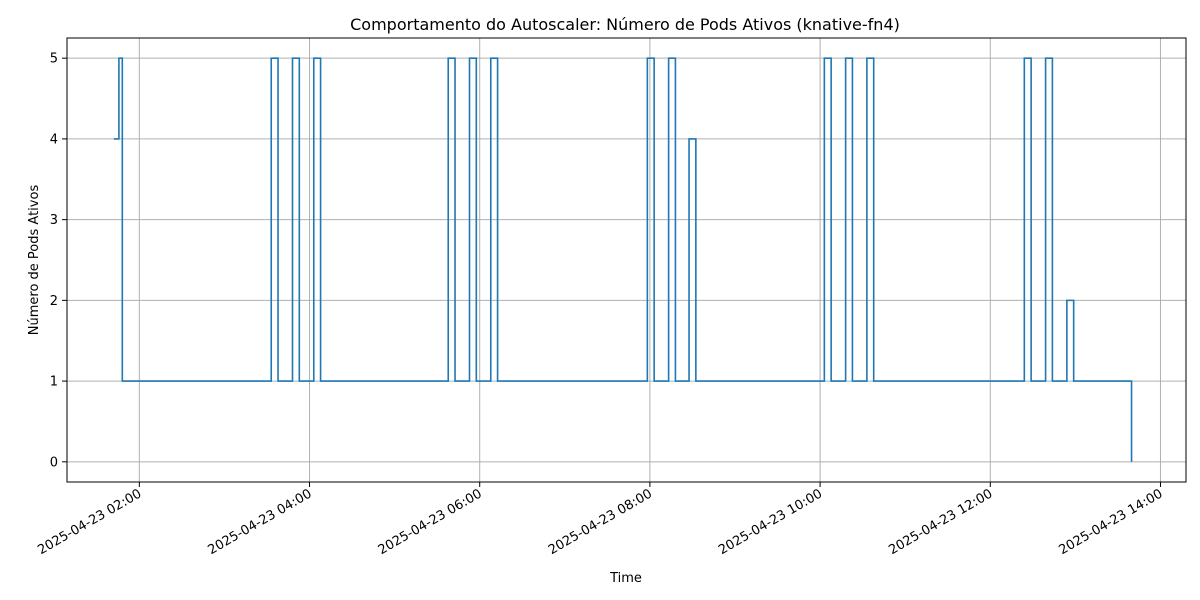 The height and width of the screenshot is (600, 1200). Describe the element at coordinates (625, 578) in the screenshot. I see `x-axis-label: Time` at that location.